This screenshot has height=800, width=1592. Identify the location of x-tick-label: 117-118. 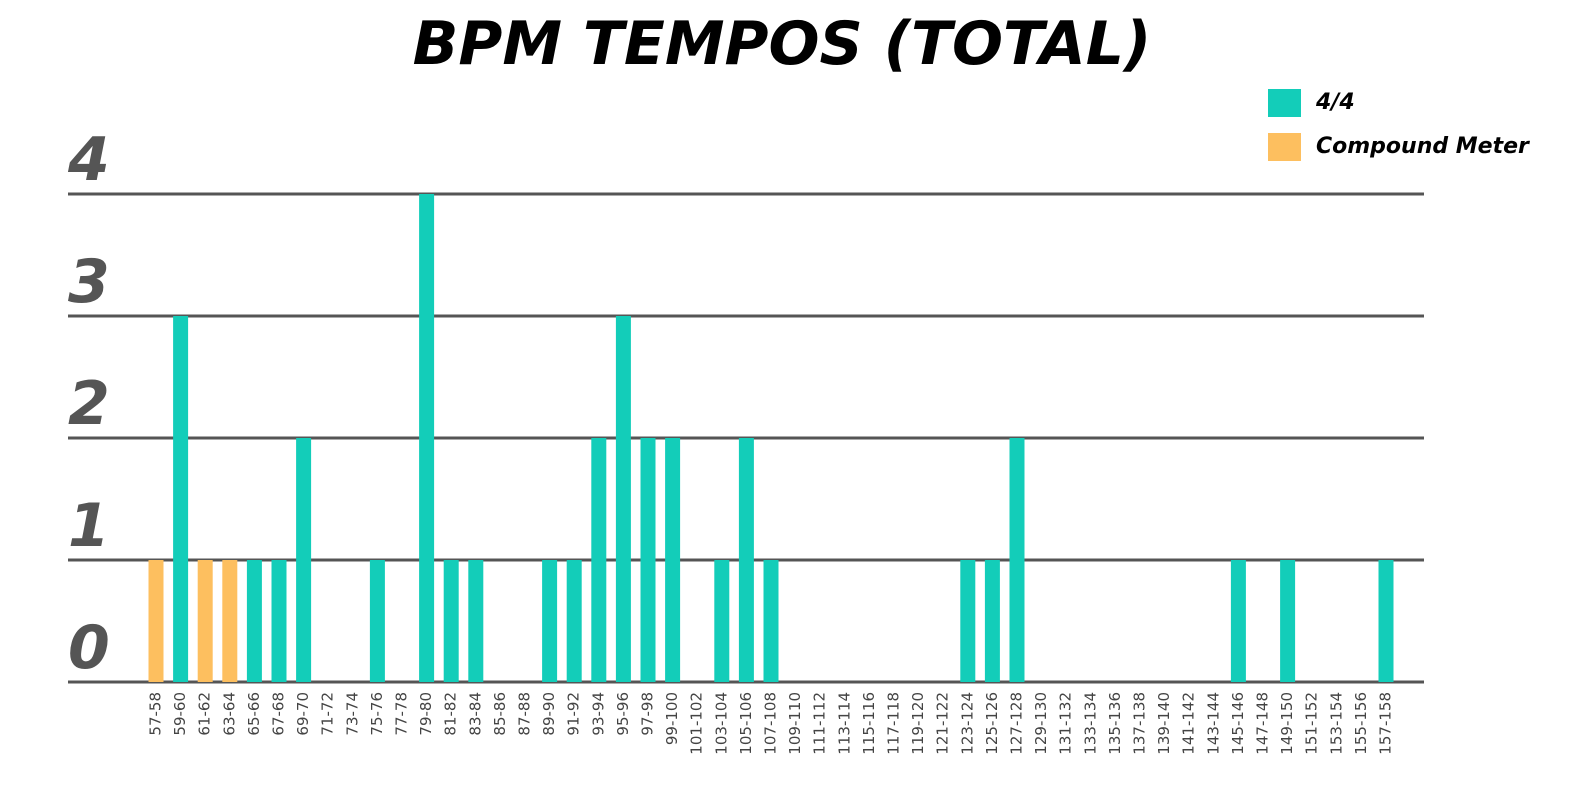
(894, 723).